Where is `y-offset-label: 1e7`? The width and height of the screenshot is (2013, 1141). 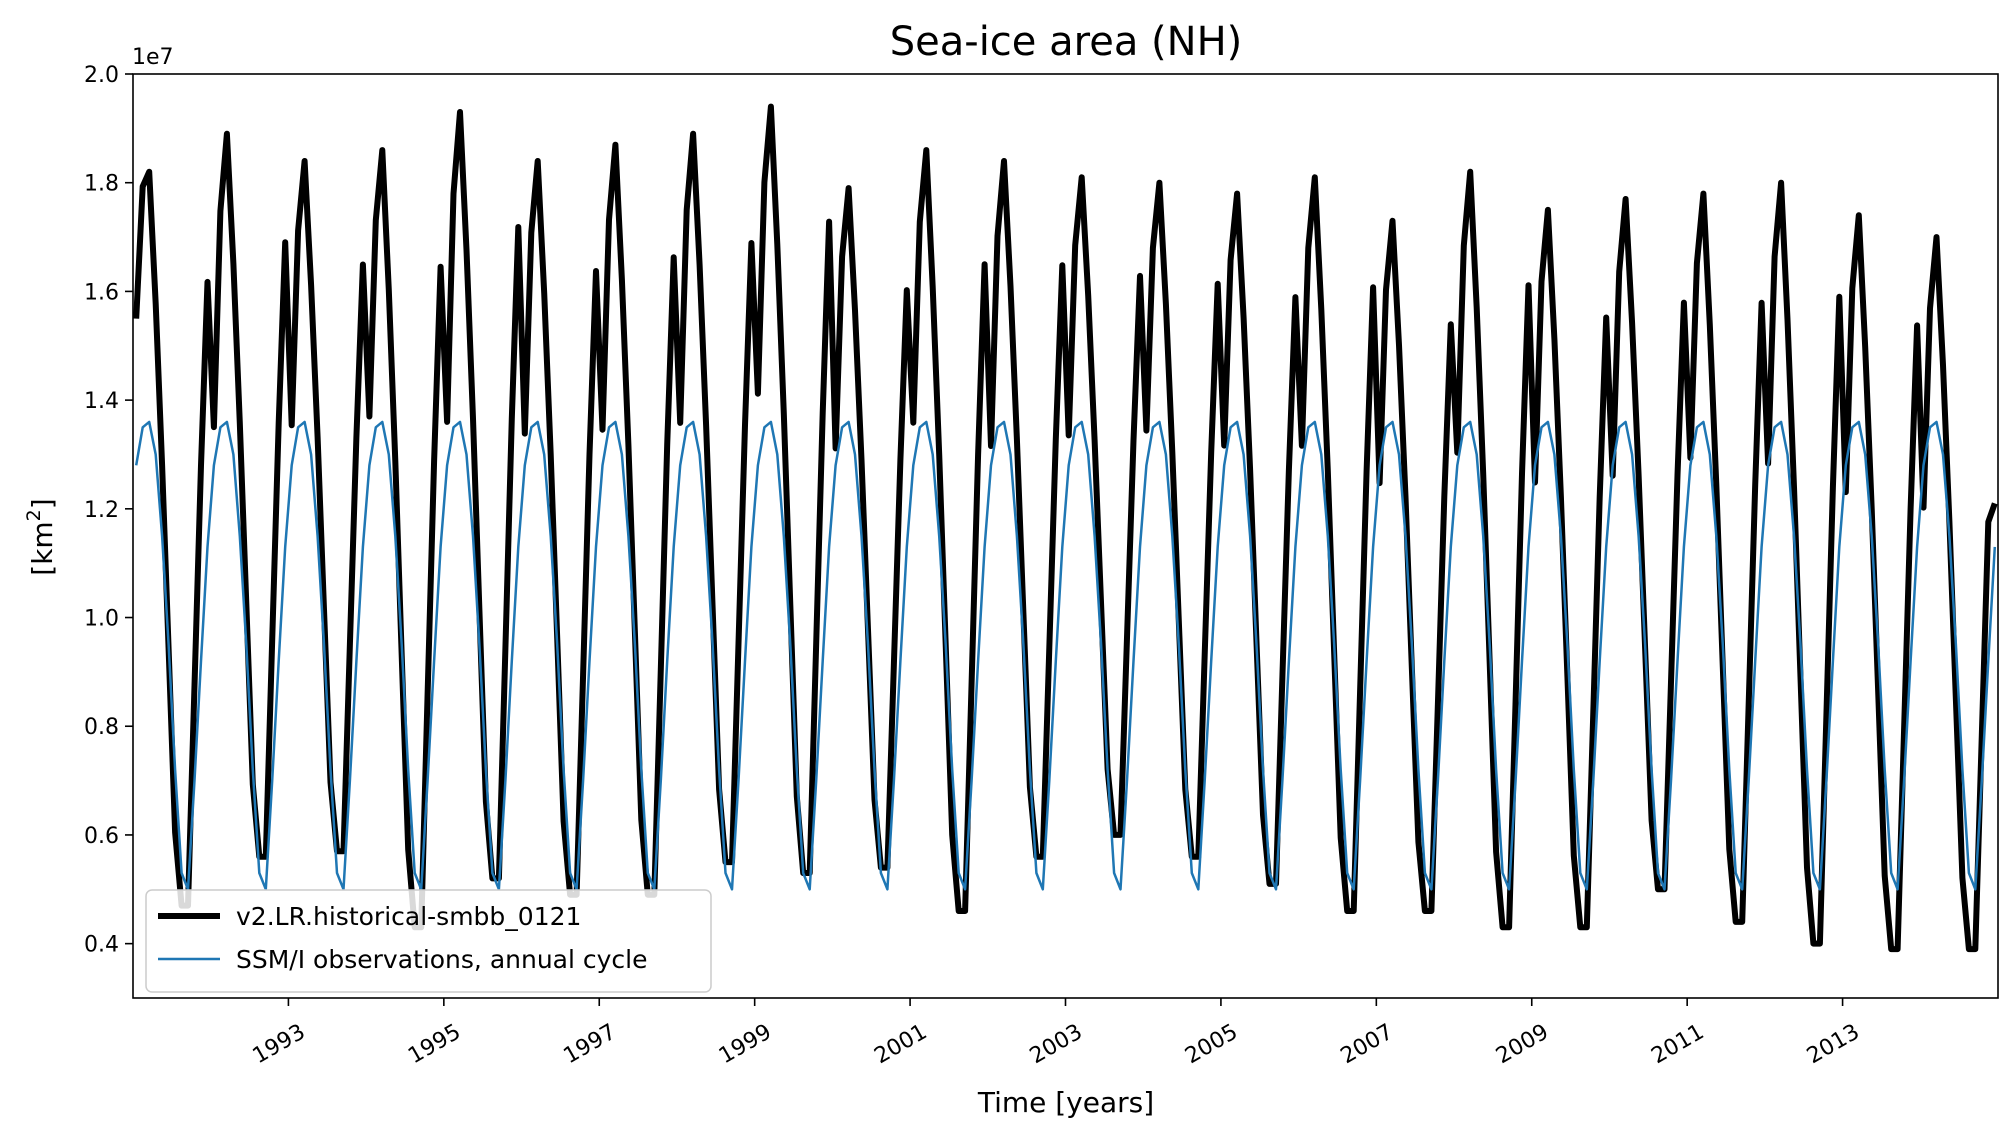
y-offset-label: 1e7 is located at coordinates (153, 57).